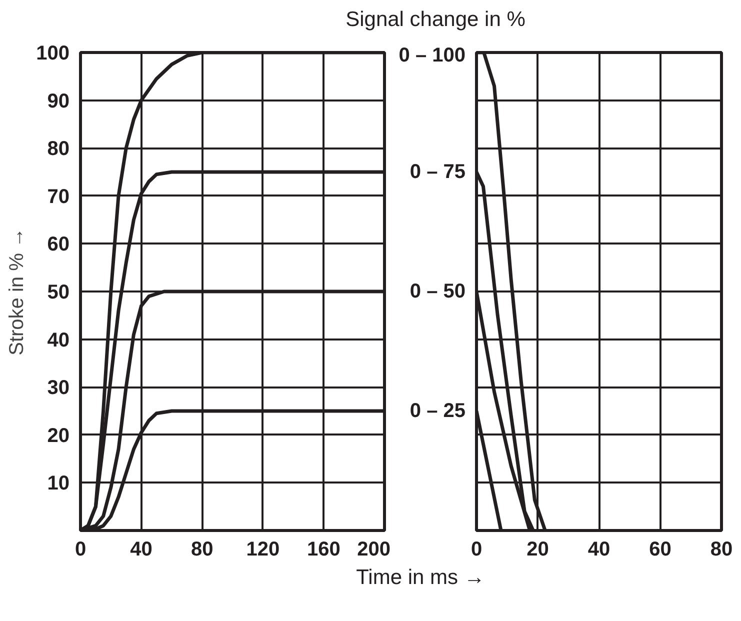  What do you see at coordinates (660, 549) in the screenshot?
I see `x-tick-label: 60` at bounding box center [660, 549].